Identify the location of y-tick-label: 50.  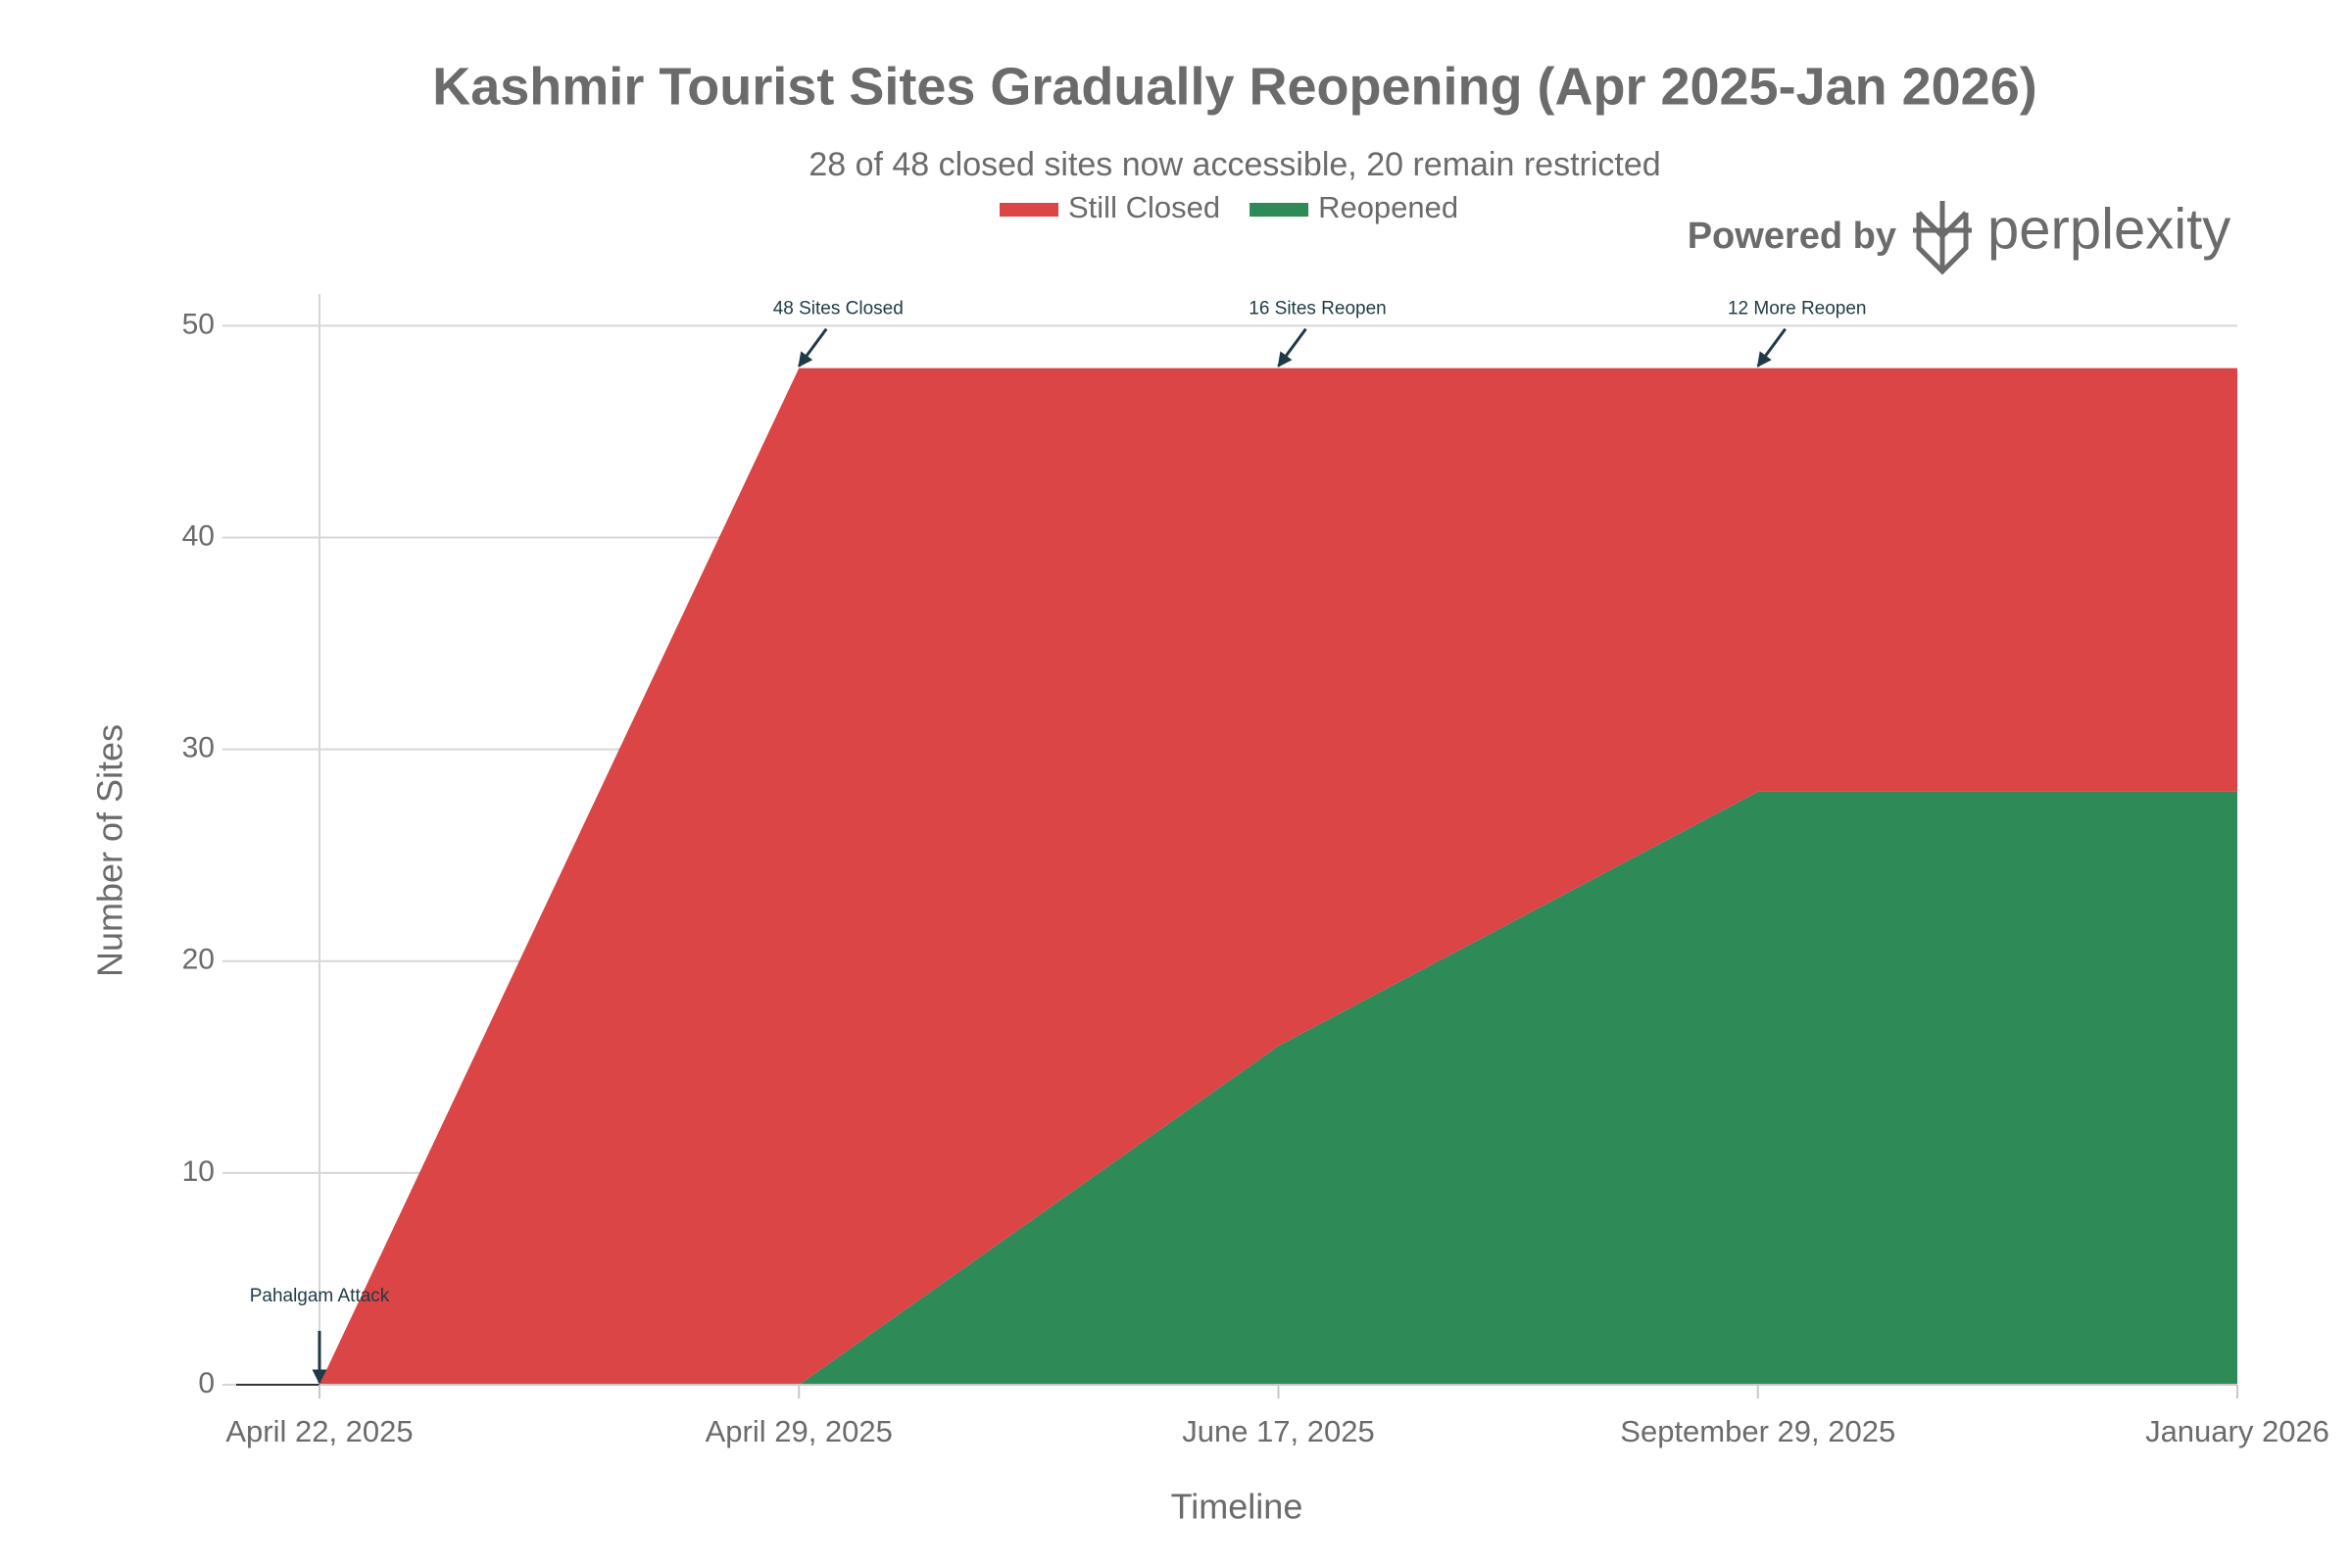
(198, 324).